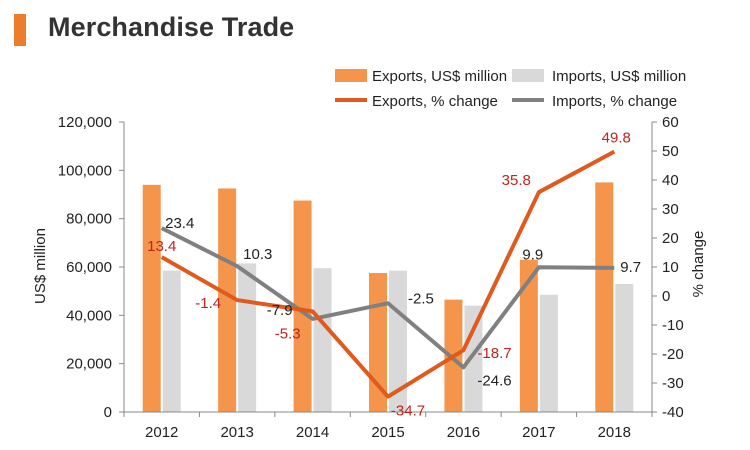  What do you see at coordinates (619, 76) in the screenshot?
I see `legend-label-imports-bar: Imports, US$ million` at bounding box center [619, 76].